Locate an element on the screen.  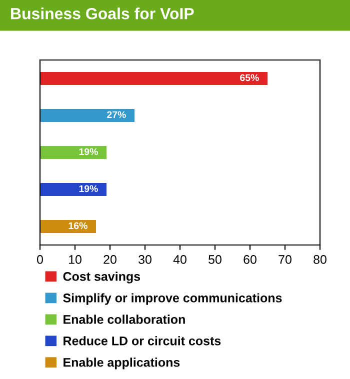
data-label: 27% is located at coordinates (116, 114).